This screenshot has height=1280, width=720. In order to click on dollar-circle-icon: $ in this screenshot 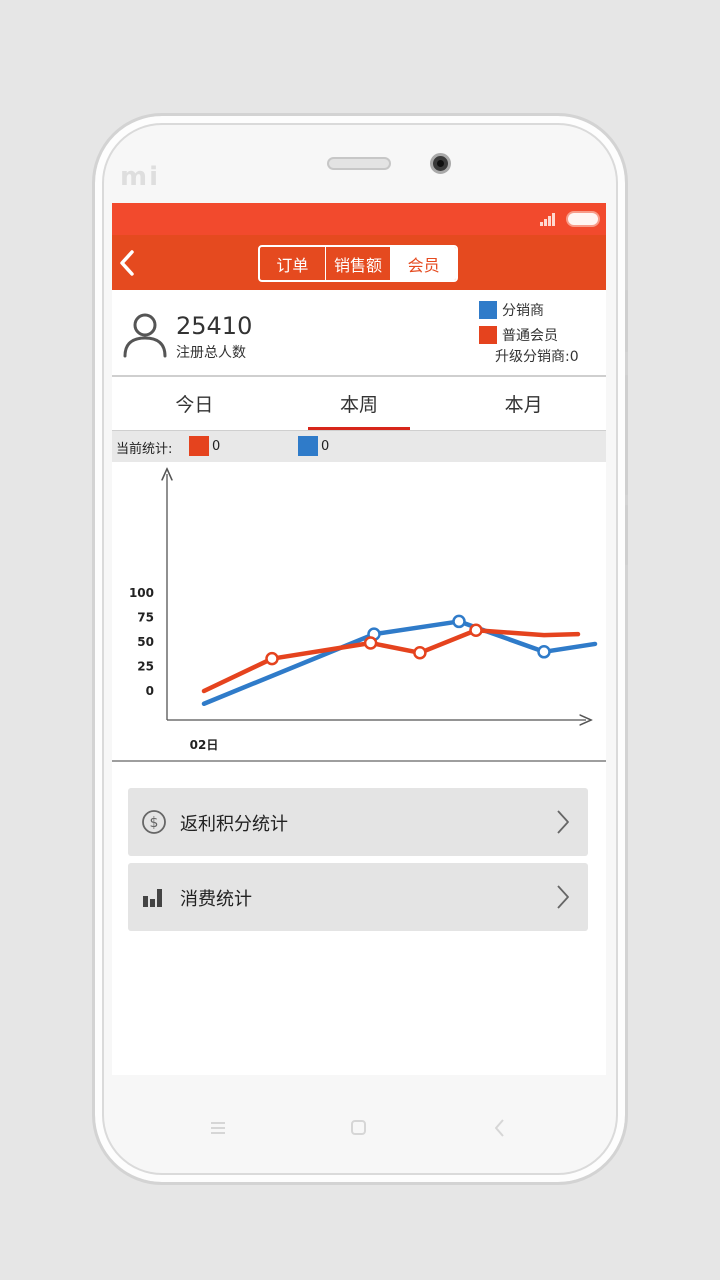, I will do `click(154, 822)`.